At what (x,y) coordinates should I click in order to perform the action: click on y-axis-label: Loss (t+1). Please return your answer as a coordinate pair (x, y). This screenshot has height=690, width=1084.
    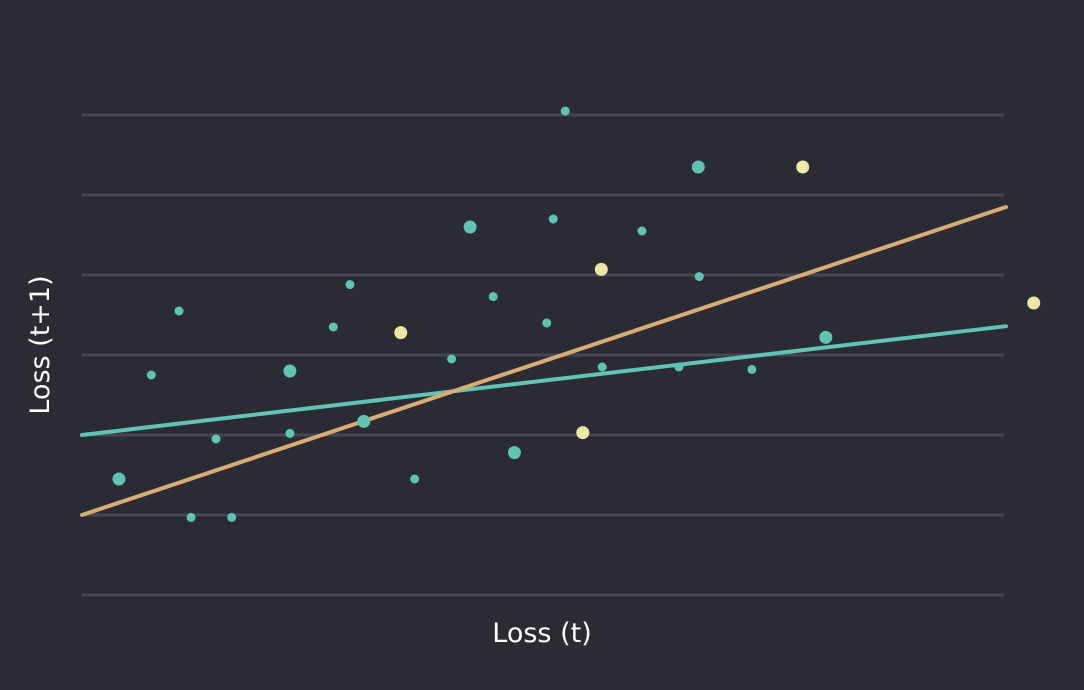
    Looking at the image, I should click on (40, 344).